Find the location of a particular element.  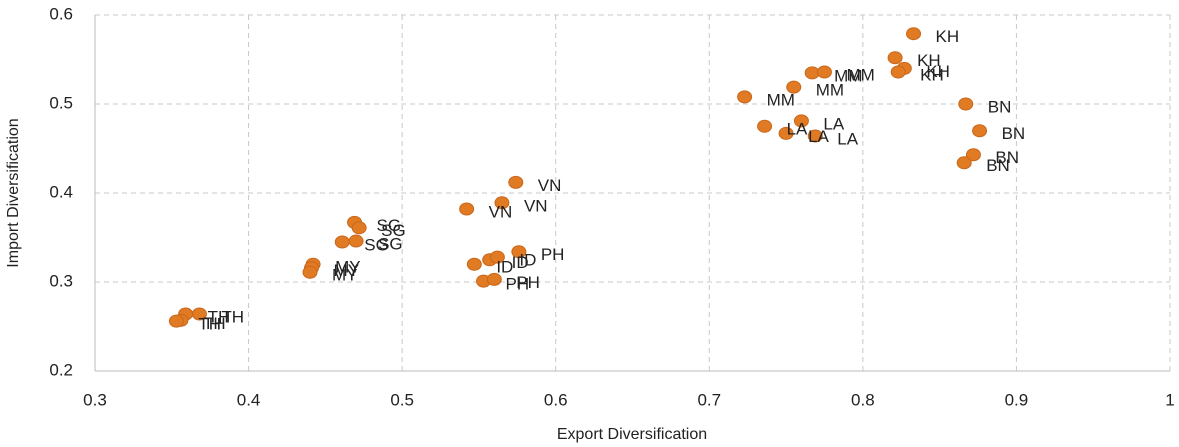

x-tick-label: 0.6 is located at coordinates (556, 399).